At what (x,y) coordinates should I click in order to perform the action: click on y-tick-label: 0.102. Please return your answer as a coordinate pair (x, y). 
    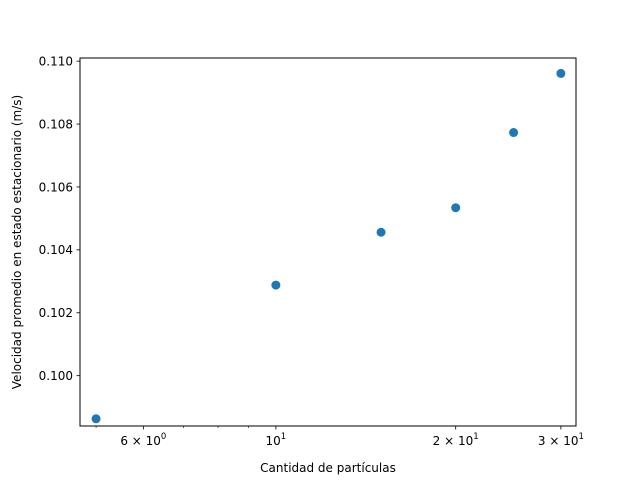
    Looking at the image, I should click on (56, 313).